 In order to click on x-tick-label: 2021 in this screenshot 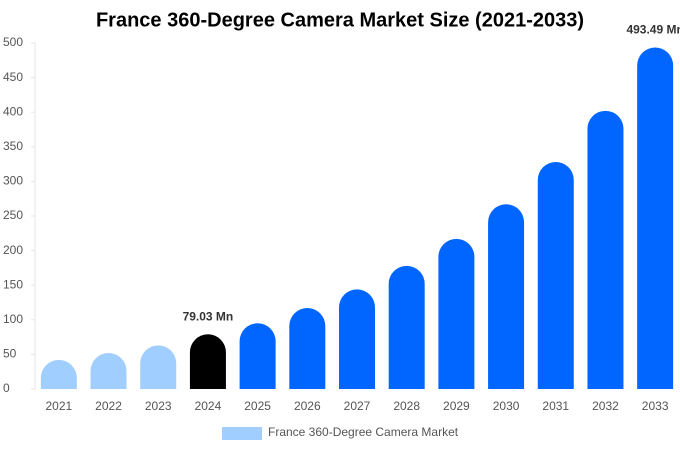, I will do `click(58, 406)`.